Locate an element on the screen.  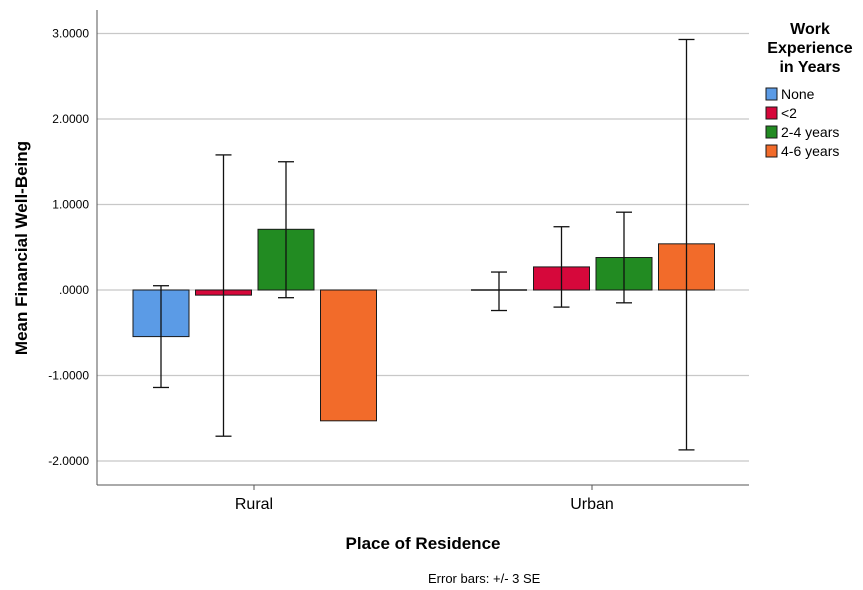
y-tick-labels: -2.0000 -1.0000 .0000 1.0000 2.0000 3.0000 is located at coordinates (68, 248).